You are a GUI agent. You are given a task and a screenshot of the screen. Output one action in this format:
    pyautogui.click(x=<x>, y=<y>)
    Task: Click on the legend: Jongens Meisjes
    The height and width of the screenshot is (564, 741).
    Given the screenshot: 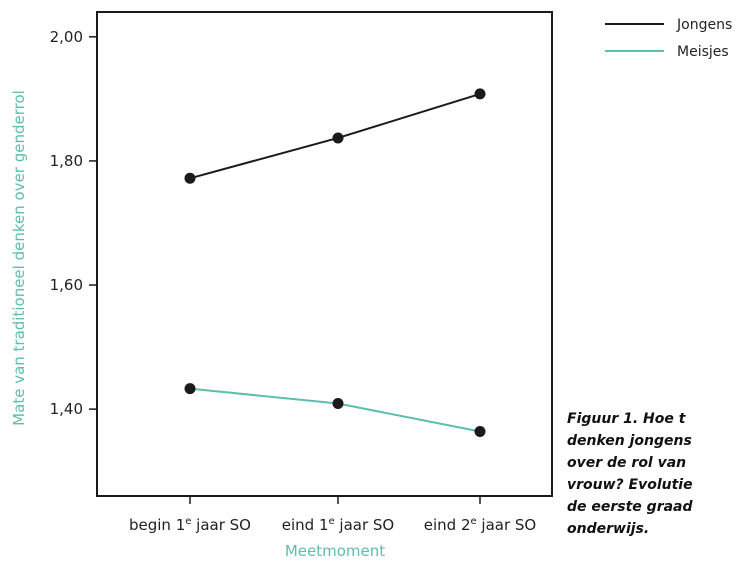 What is the action you would take?
    pyautogui.click(x=668, y=38)
    